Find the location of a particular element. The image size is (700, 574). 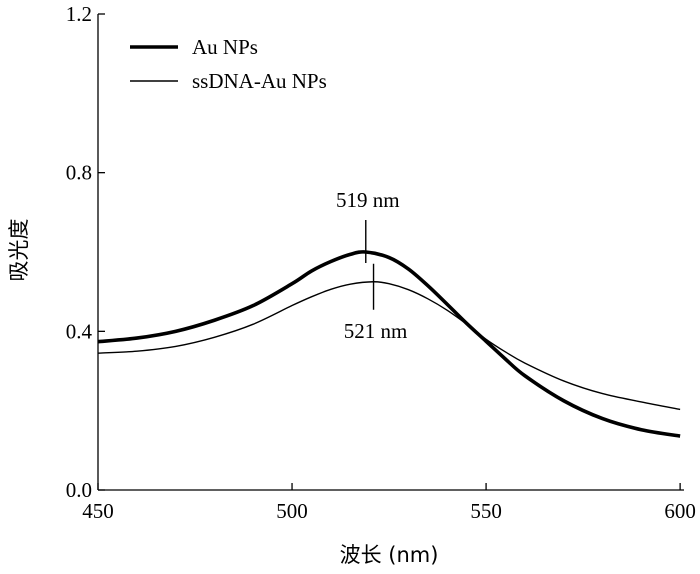

peak-annotations: 519 nm 521 nm is located at coordinates (371, 265).